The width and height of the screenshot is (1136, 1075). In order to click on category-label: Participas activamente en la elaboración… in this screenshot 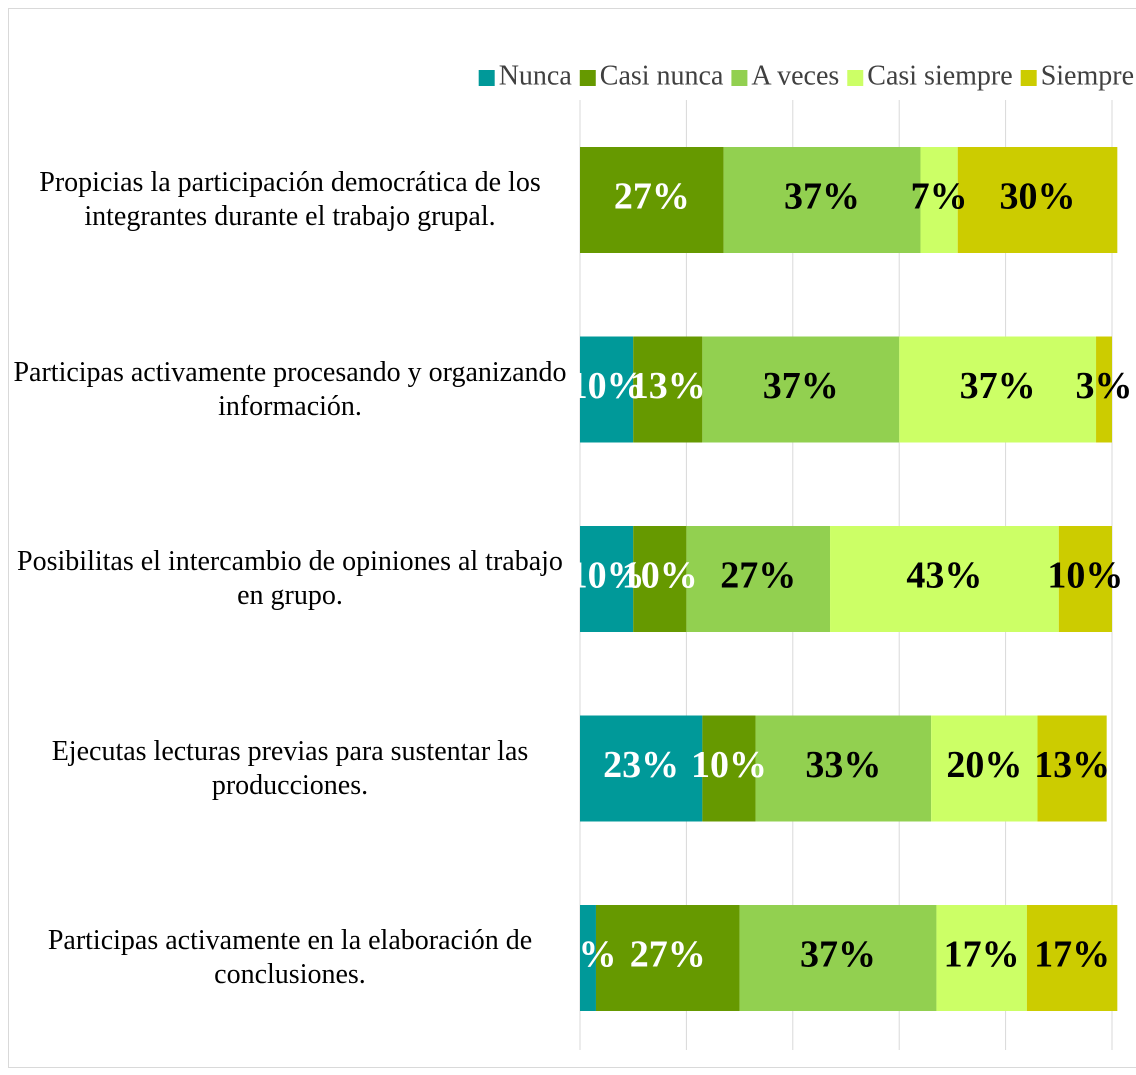, I will do `click(290, 957)`.